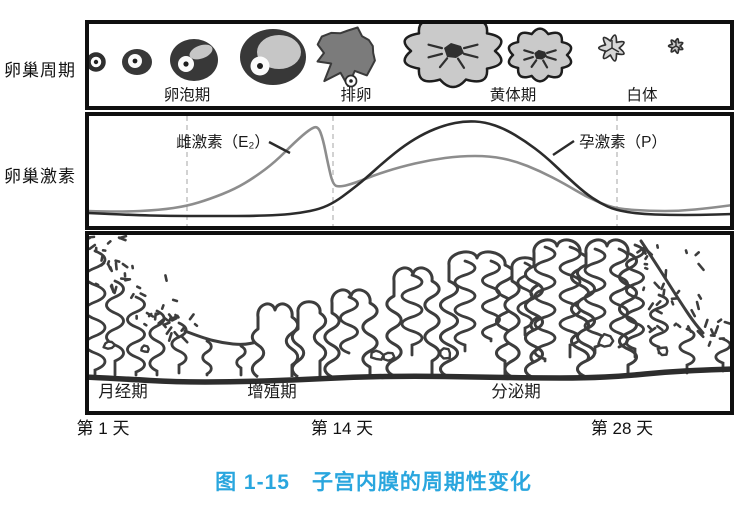  What do you see at coordinates (563, 148) in the screenshot?
I see `progesterone-leader-line` at bounding box center [563, 148].